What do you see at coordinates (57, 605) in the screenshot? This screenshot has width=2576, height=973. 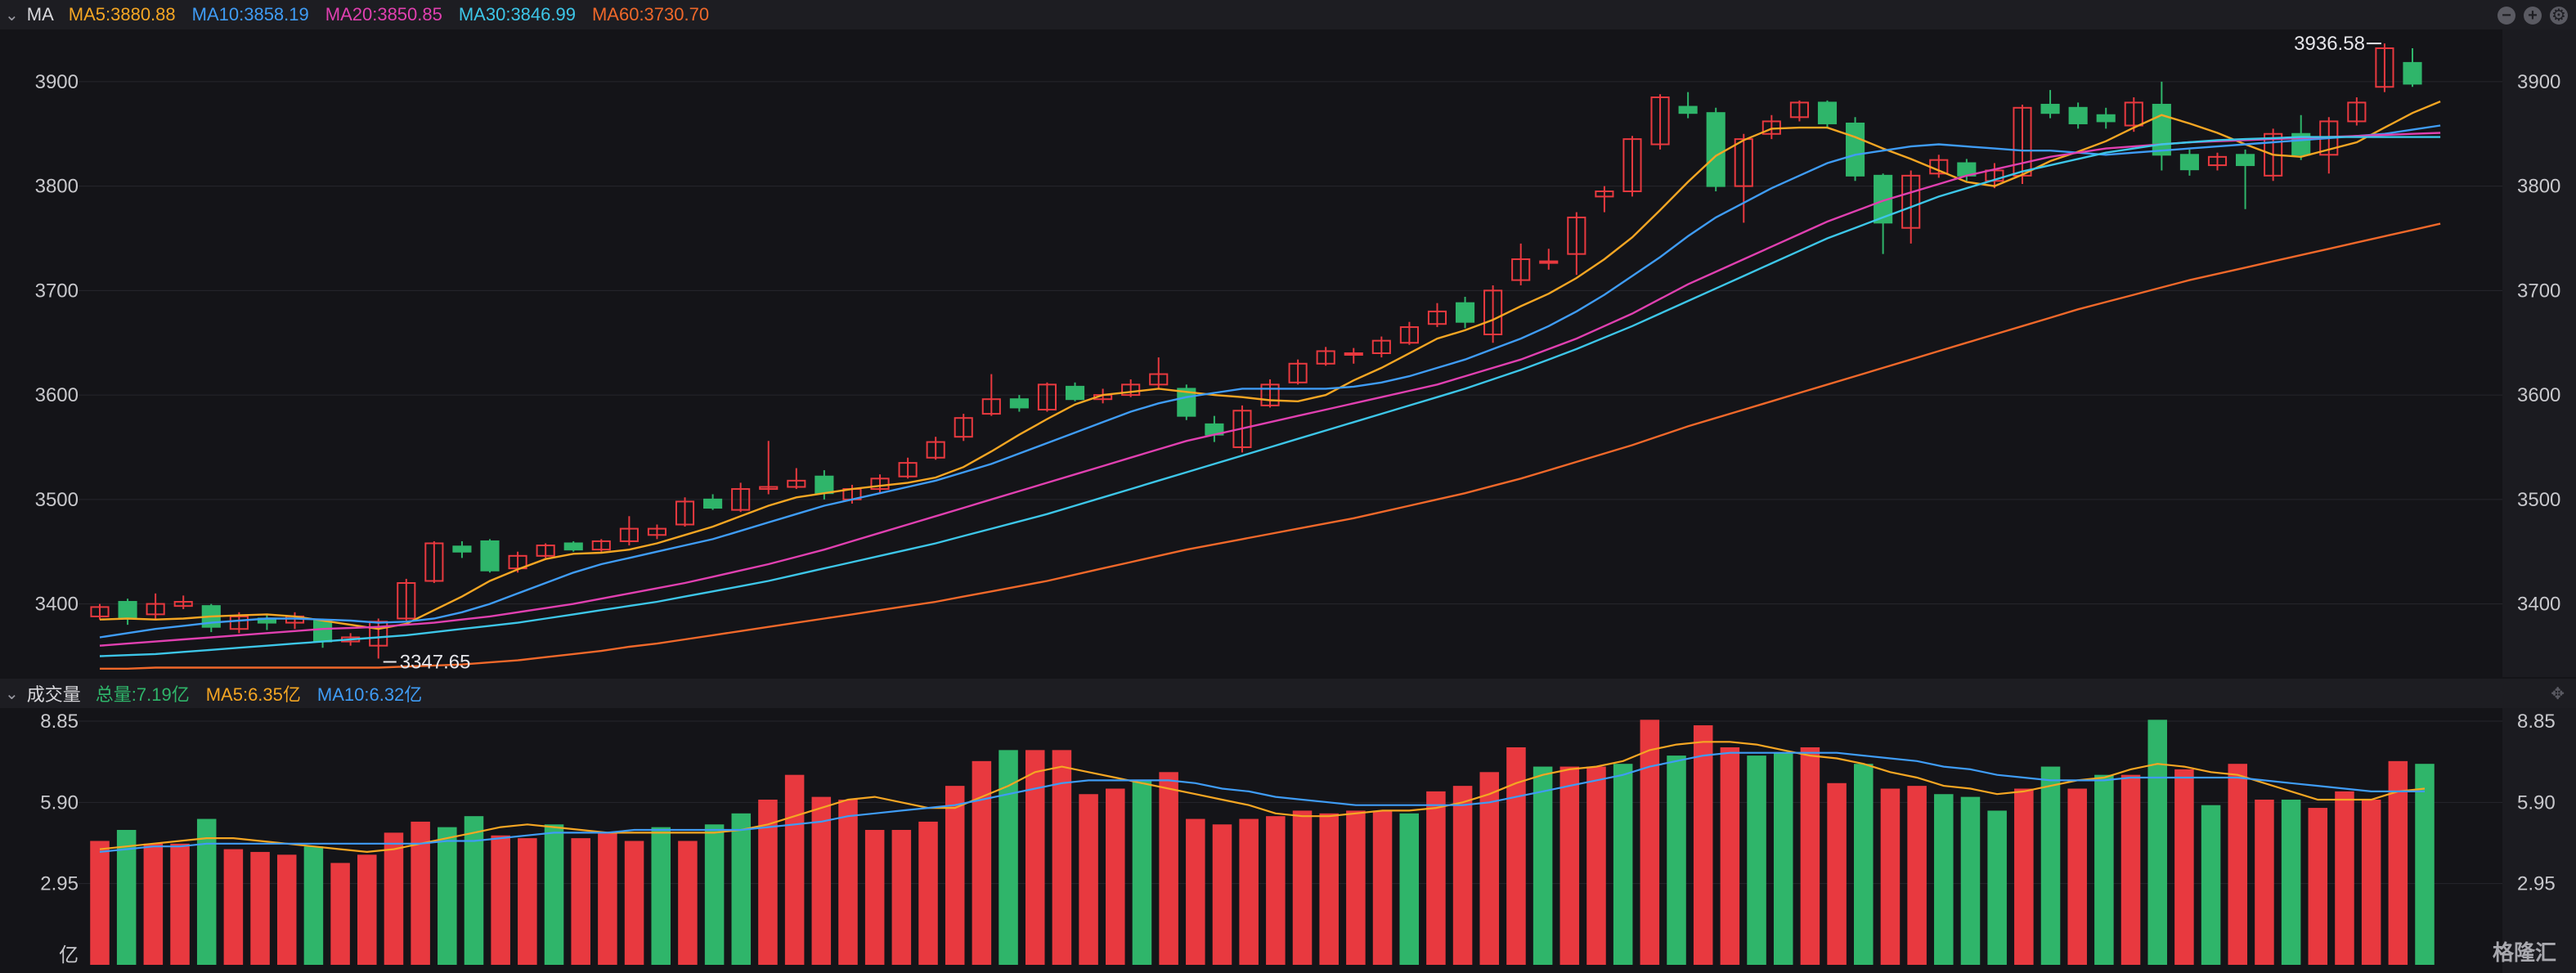 I see `y-tick-label-left: 3400` at bounding box center [57, 605].